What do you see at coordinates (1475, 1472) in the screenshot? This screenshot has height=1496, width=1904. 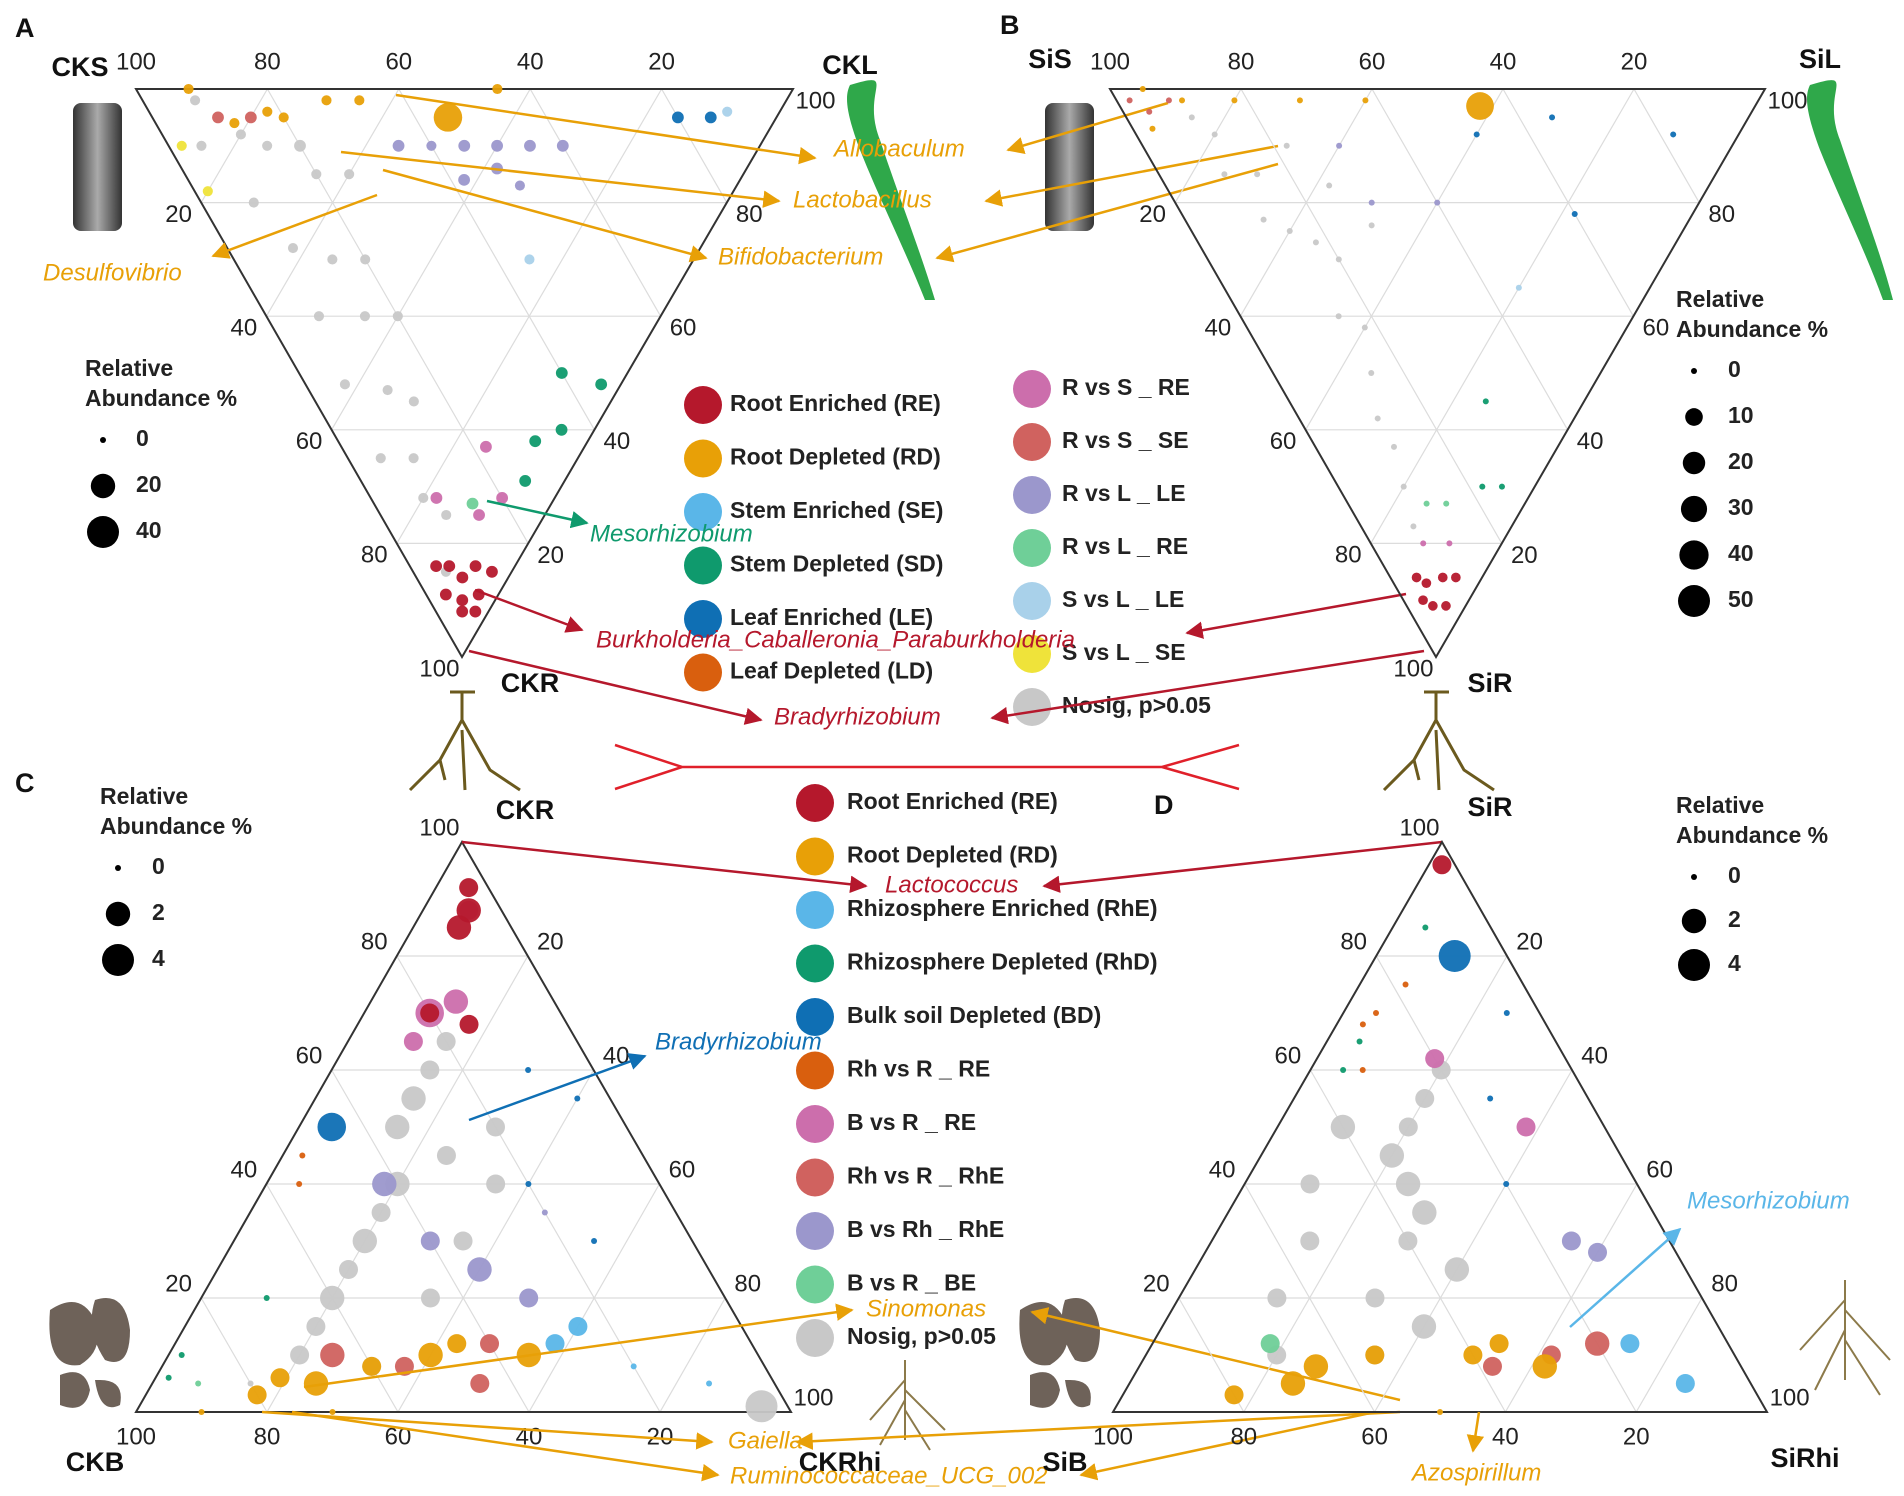 I see `annotation: Azospirillum` at bounding box center [1475, 1472].